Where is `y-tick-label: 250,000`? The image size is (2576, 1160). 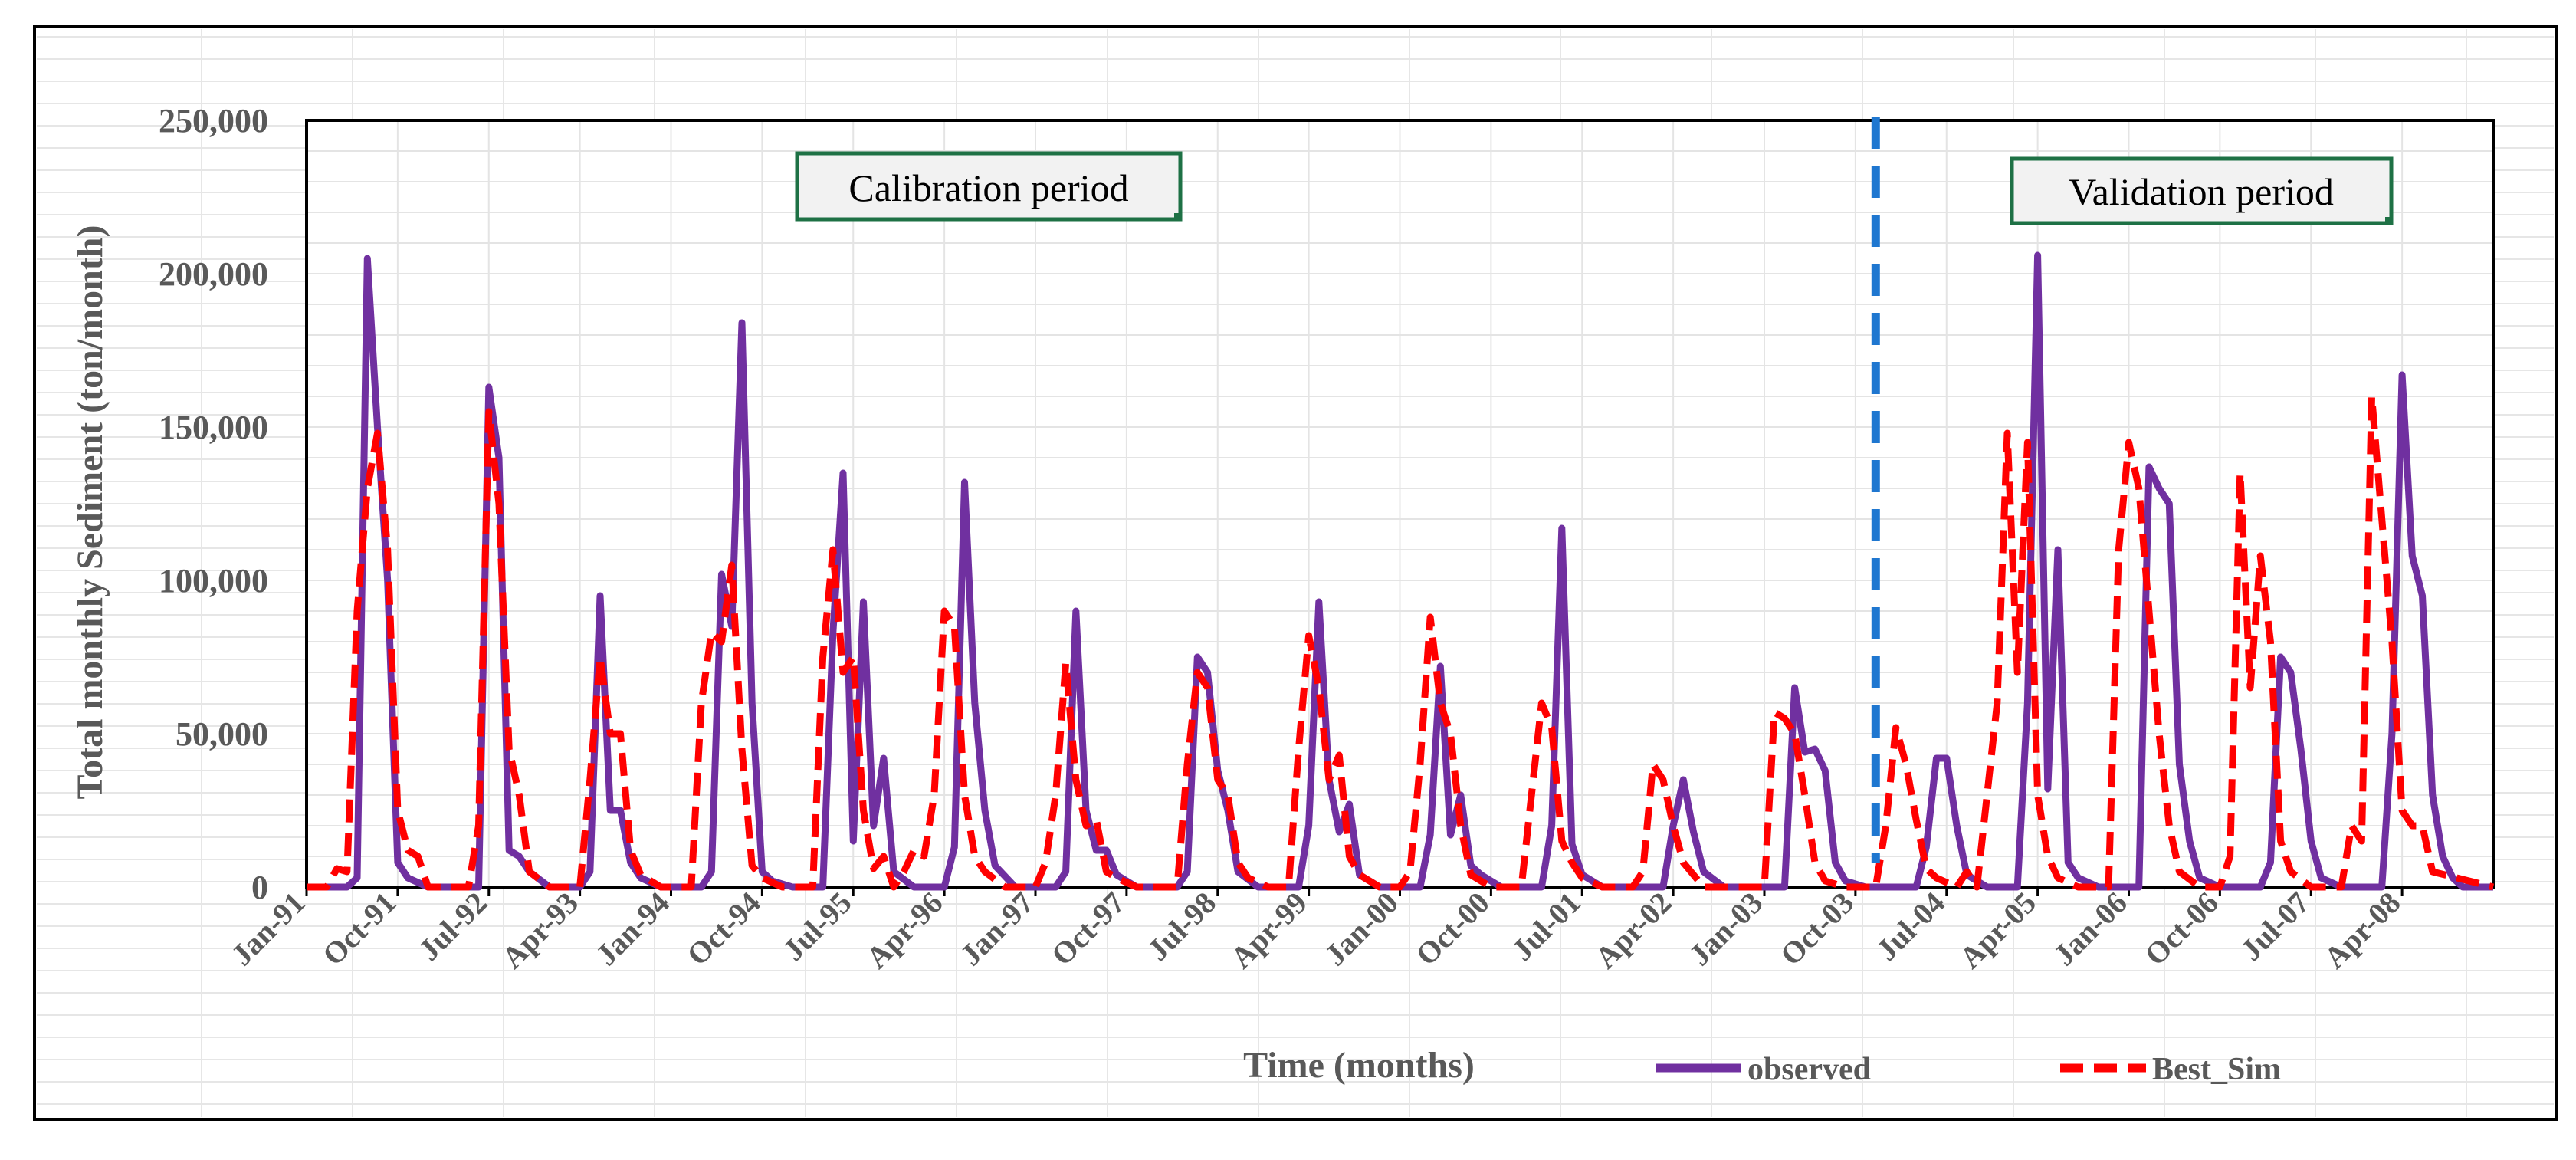 y-tick-label: 250,000 is located at coordinates (213, 121).